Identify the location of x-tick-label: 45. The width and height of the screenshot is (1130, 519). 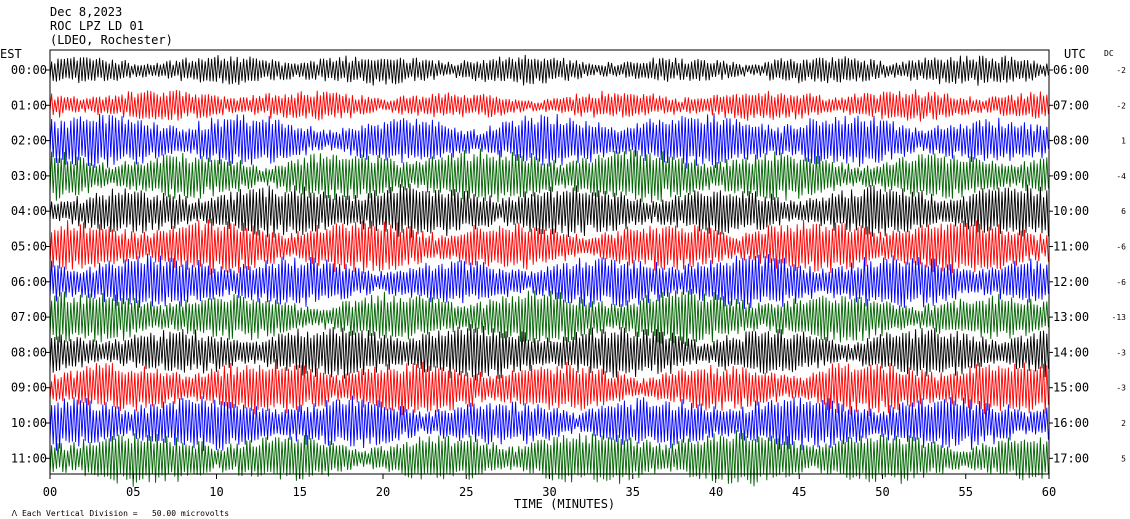
(799, 492).